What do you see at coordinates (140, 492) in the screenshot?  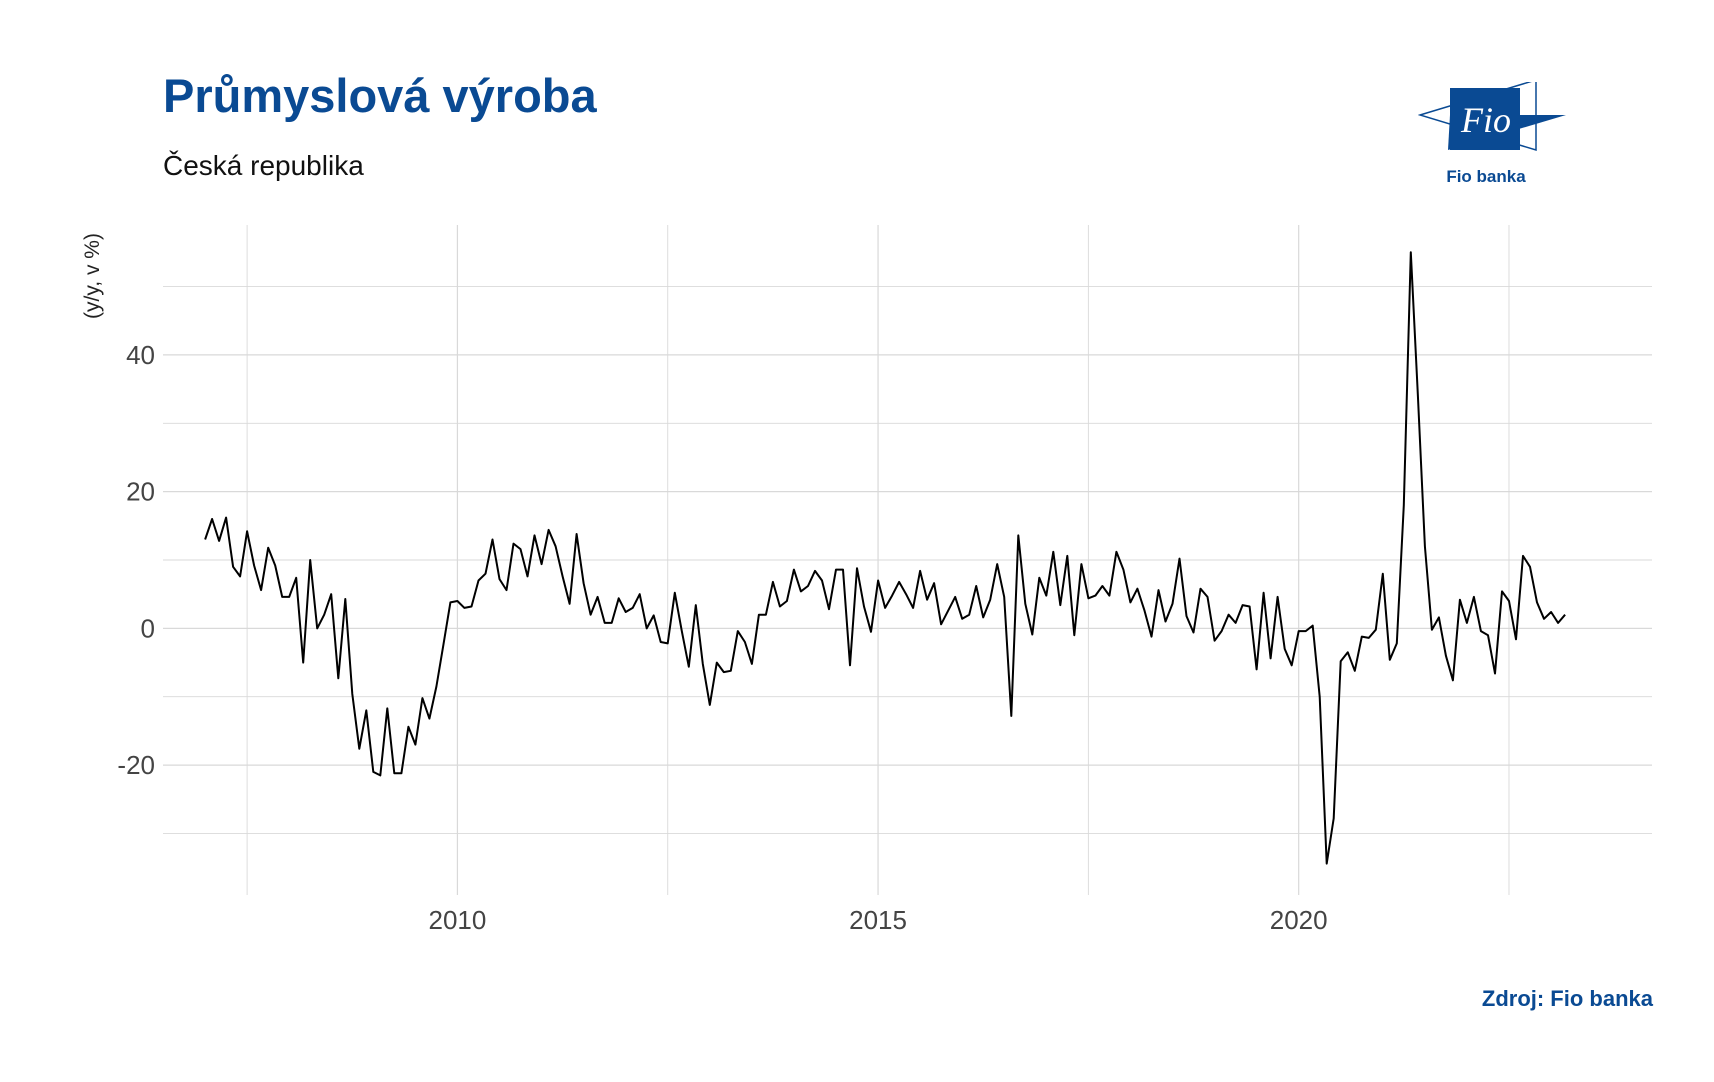 I see `y-tick-label: 20` at bounding box center [140, 492].